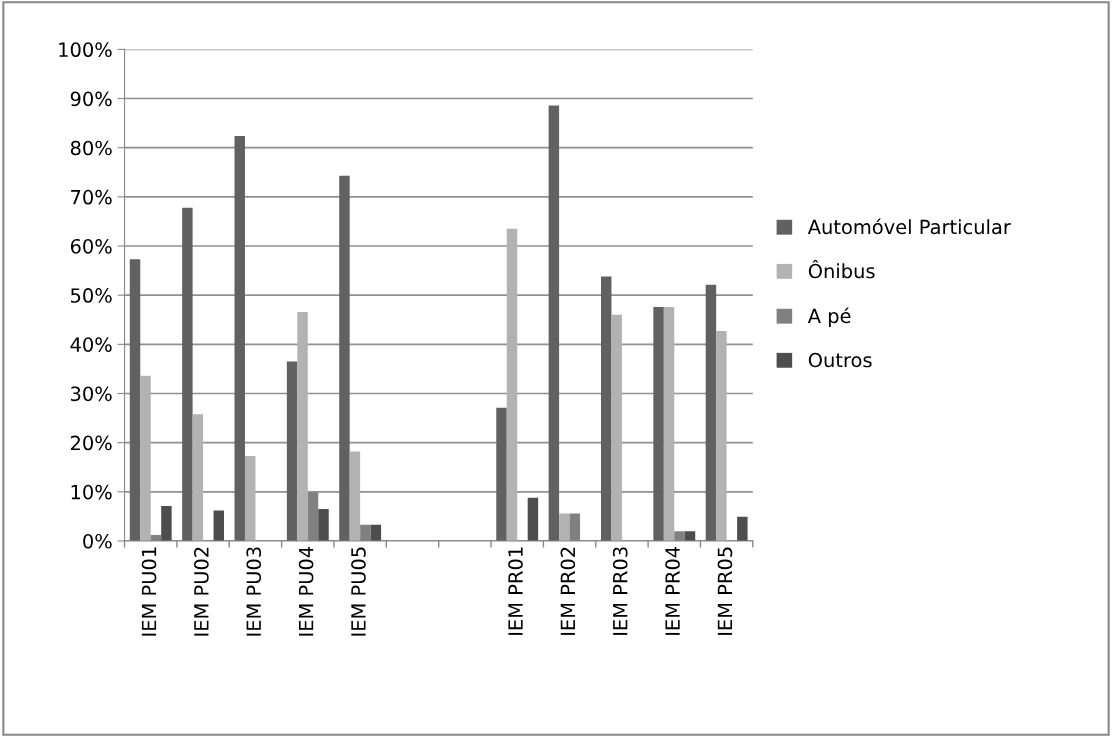 The height and width of the screenshot is (737, 1112). I want to click on x-tick-label: IEM PU02, so click(201, 591).